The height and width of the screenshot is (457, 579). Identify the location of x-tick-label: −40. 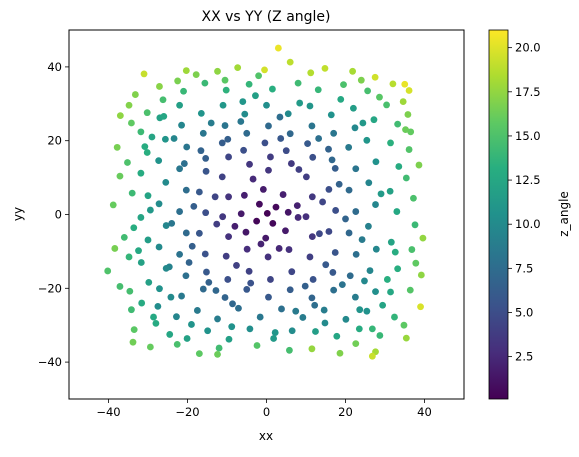
(108, 412).